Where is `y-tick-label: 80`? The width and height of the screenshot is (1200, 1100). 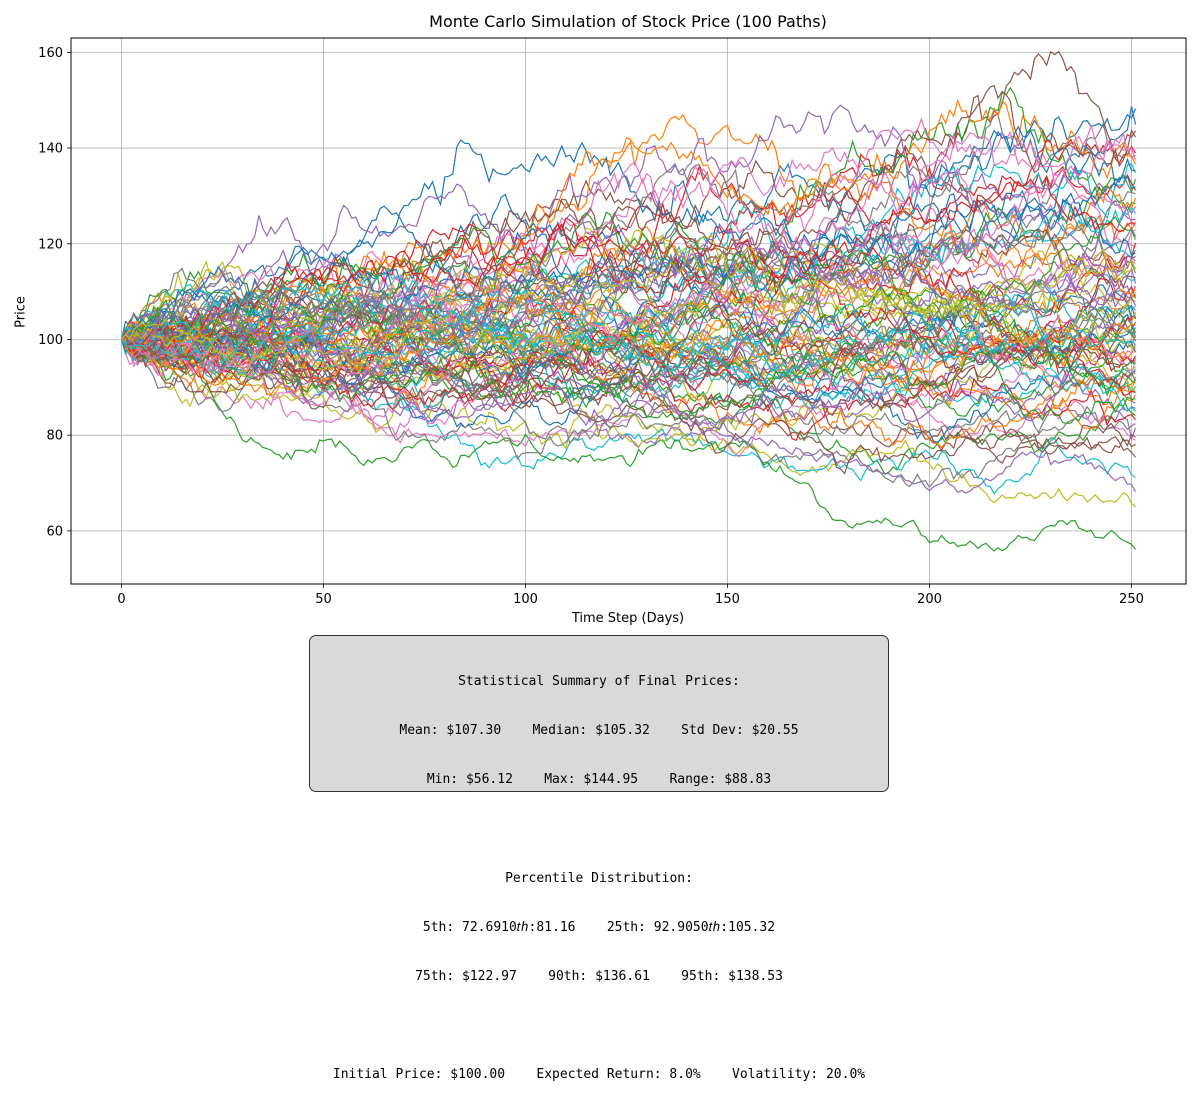
y-tick-label: 80 is located at coordinates (54, 436).